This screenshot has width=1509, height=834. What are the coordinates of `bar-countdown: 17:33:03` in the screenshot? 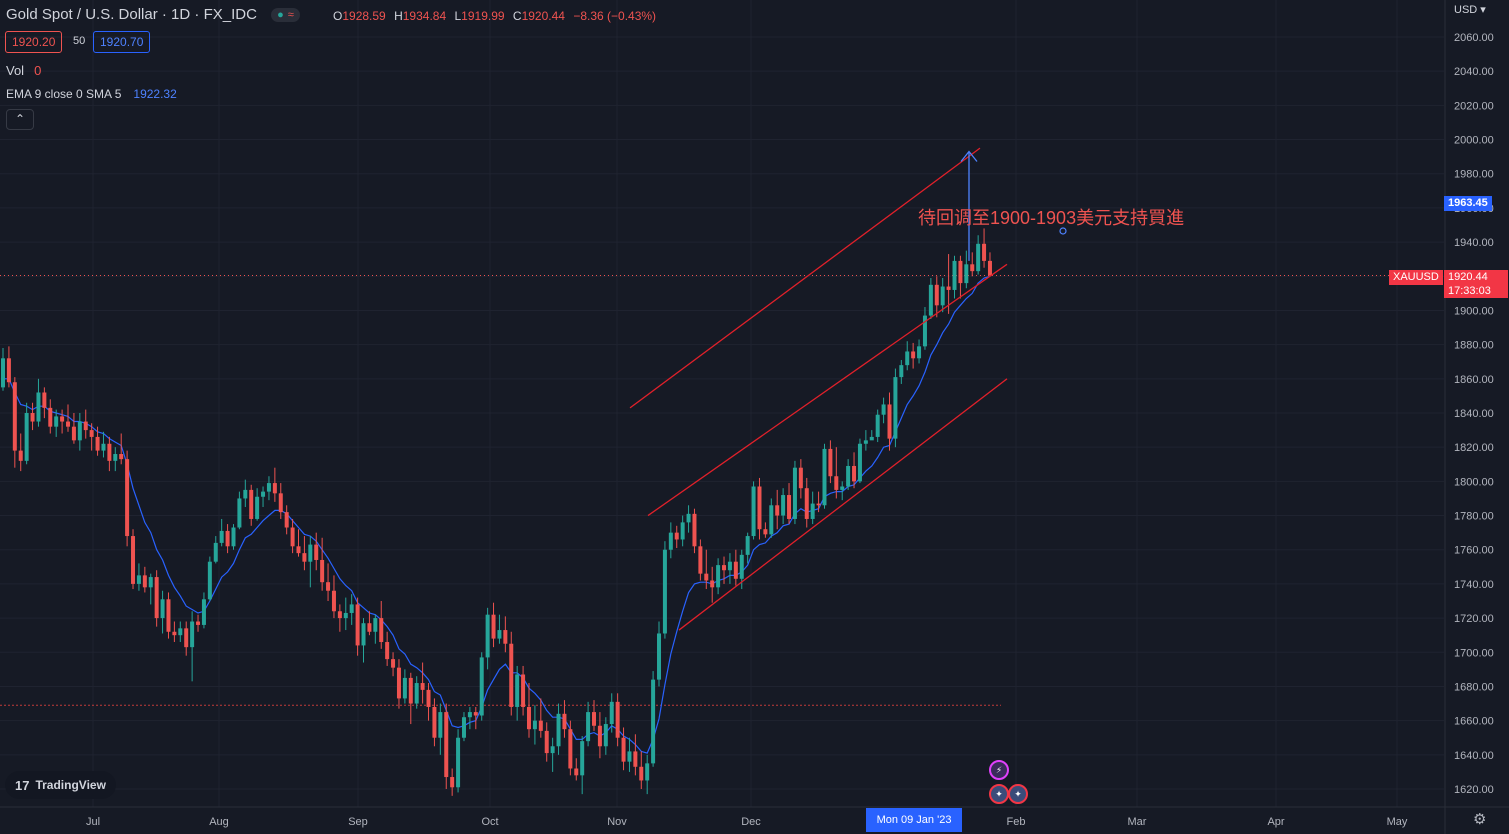 It's located at (1469, 291).